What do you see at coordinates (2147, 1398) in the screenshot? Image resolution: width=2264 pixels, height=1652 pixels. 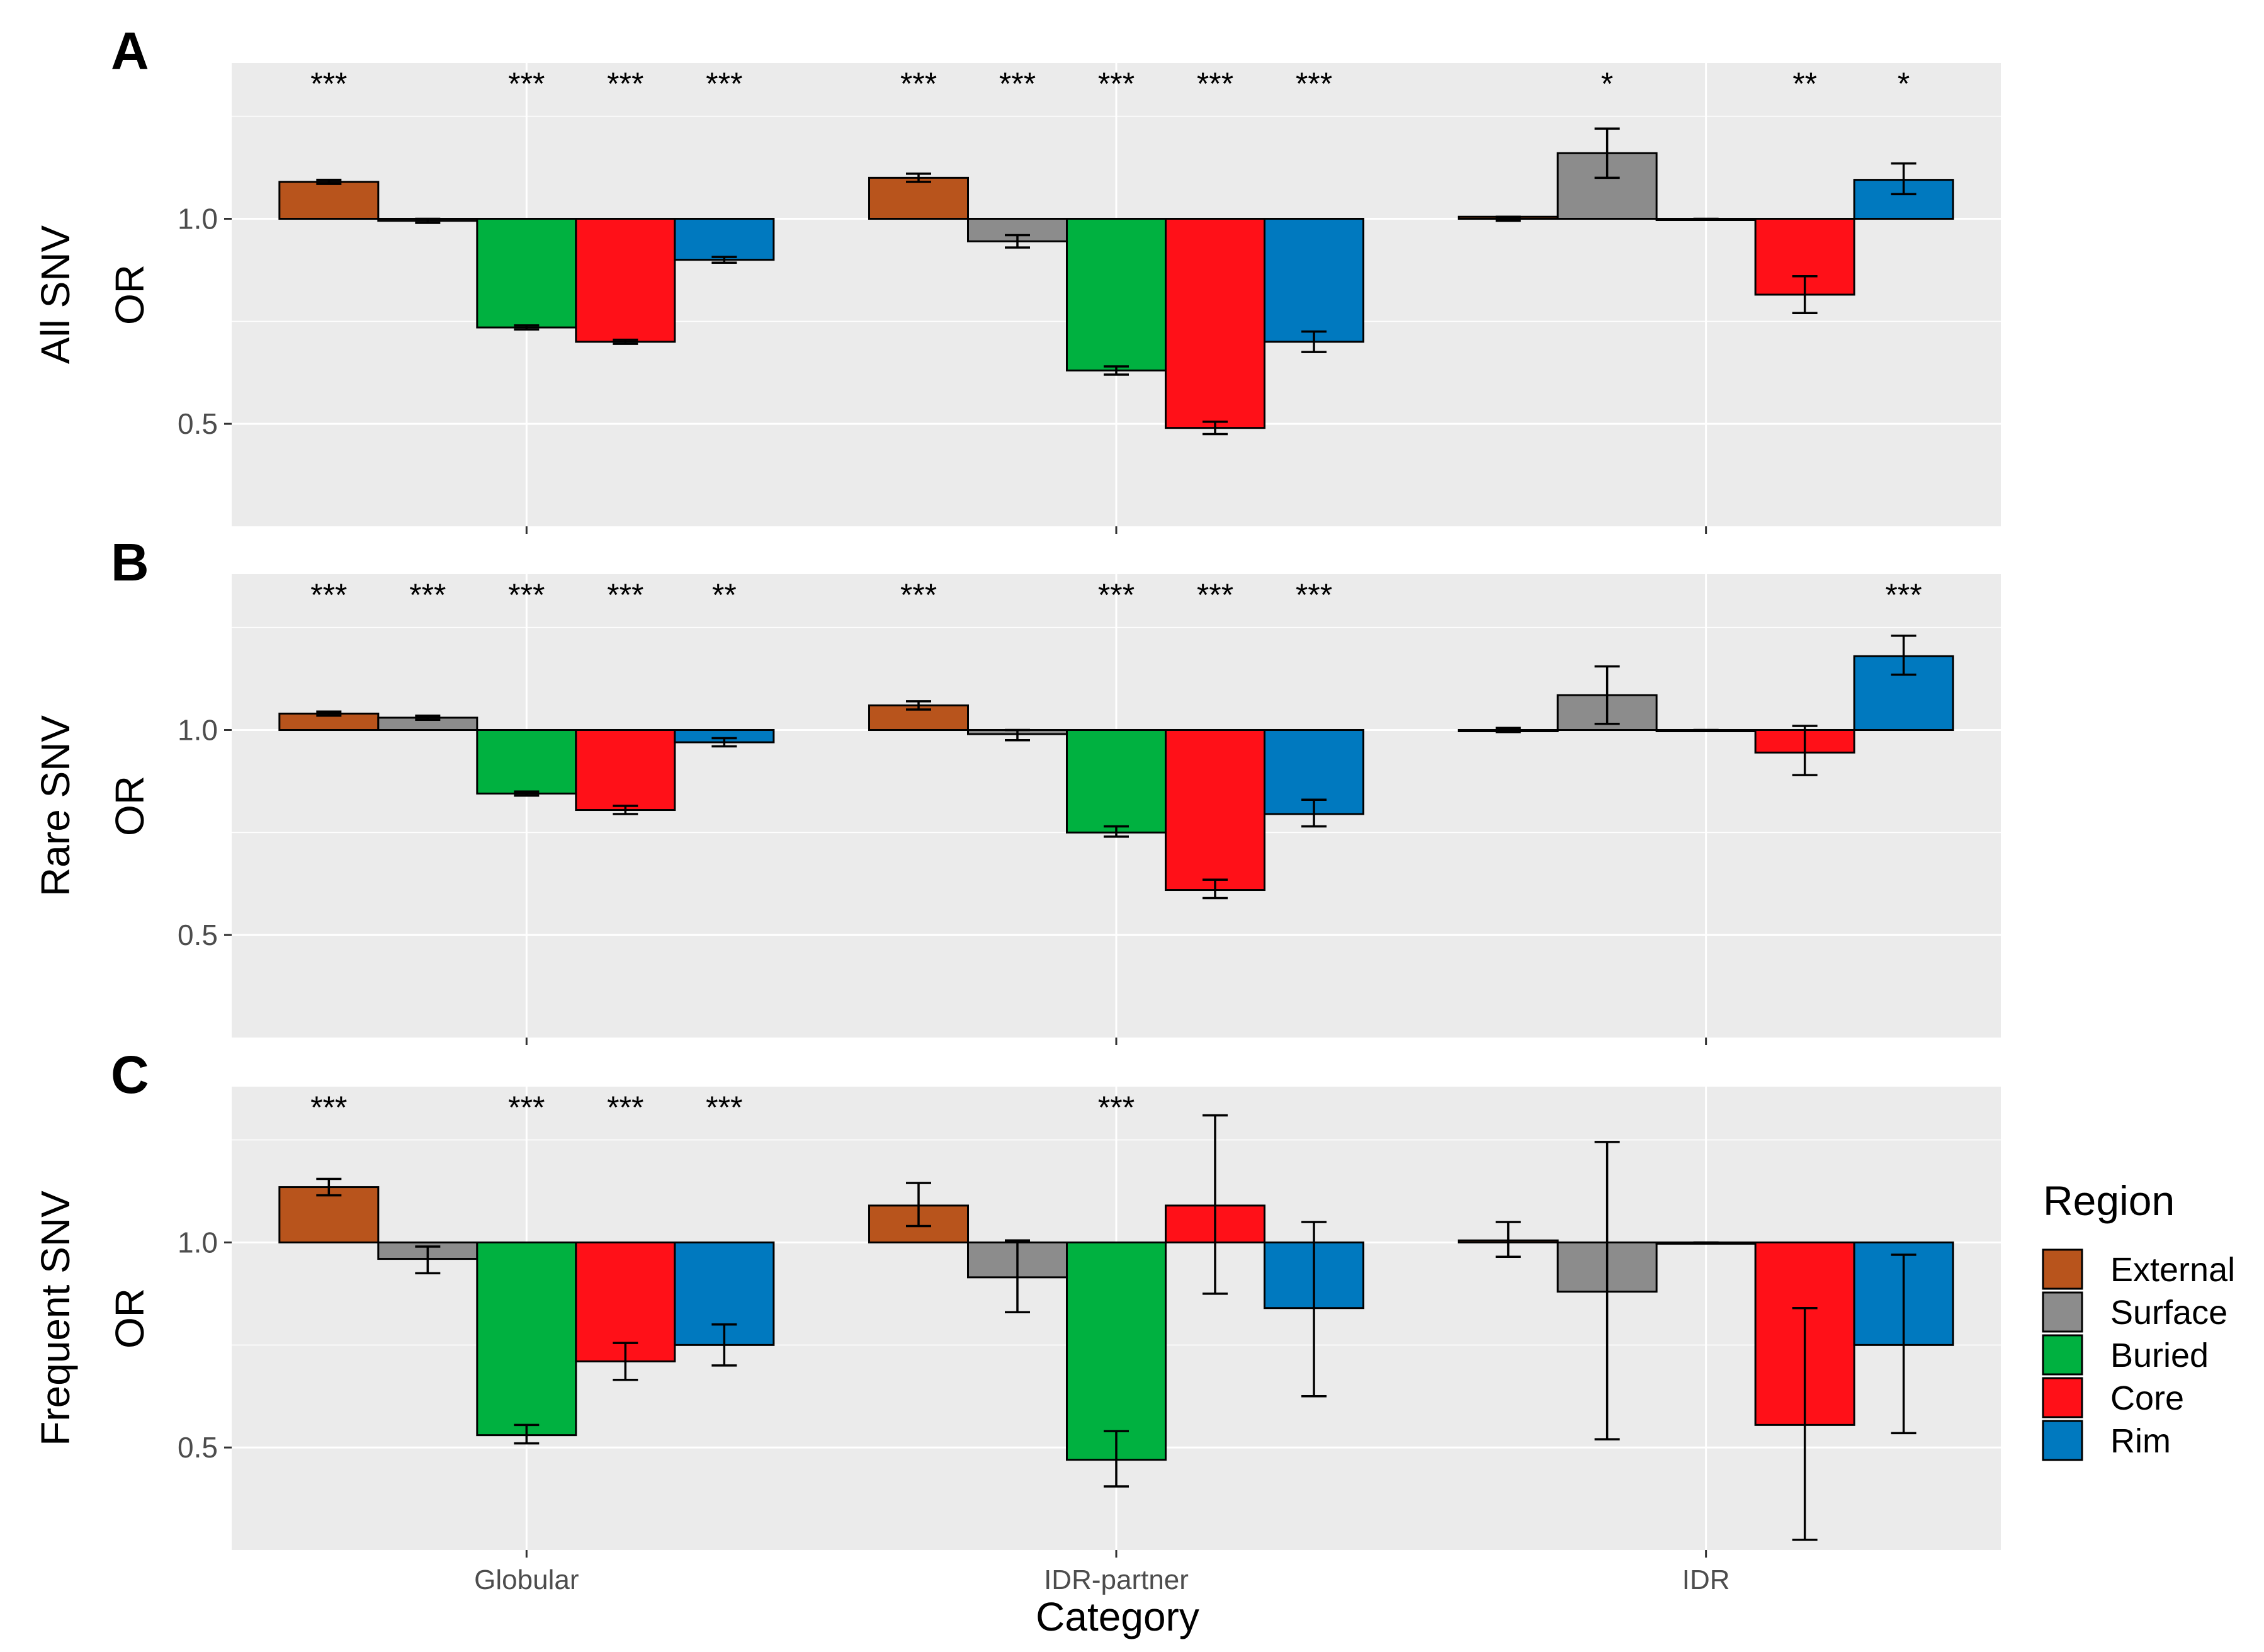 I see `legend-label-core: Core` at bounding box center [2147, 1398].